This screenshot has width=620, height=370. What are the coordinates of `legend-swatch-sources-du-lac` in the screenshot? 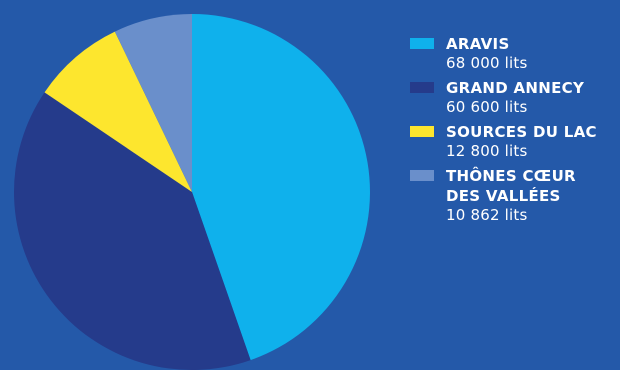 It's located at (422, 131).